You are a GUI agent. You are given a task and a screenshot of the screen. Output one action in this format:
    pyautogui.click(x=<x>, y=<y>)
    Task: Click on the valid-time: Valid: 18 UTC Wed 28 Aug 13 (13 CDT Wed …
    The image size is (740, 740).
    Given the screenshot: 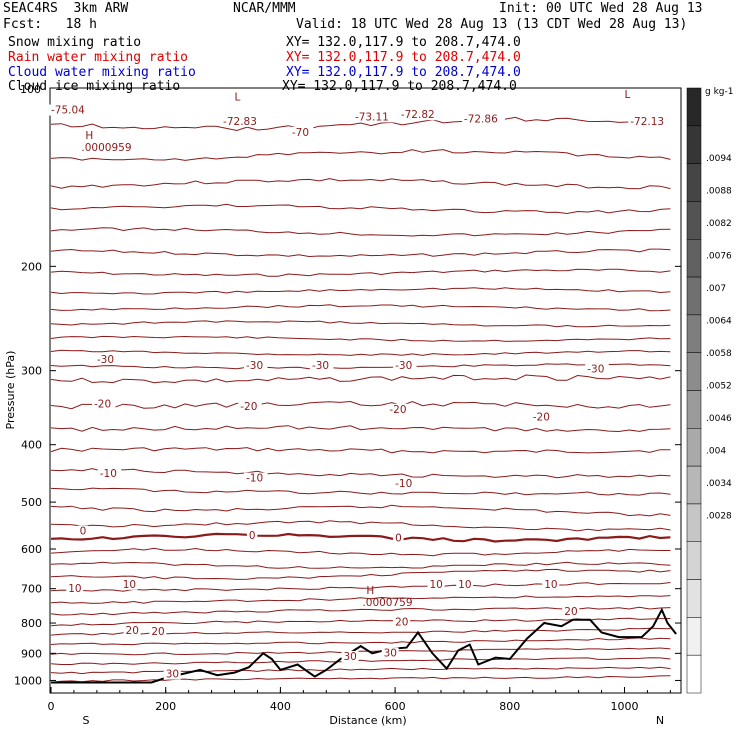 What is the action you would take?
    pyautogui.click(x=492, y=24)
    